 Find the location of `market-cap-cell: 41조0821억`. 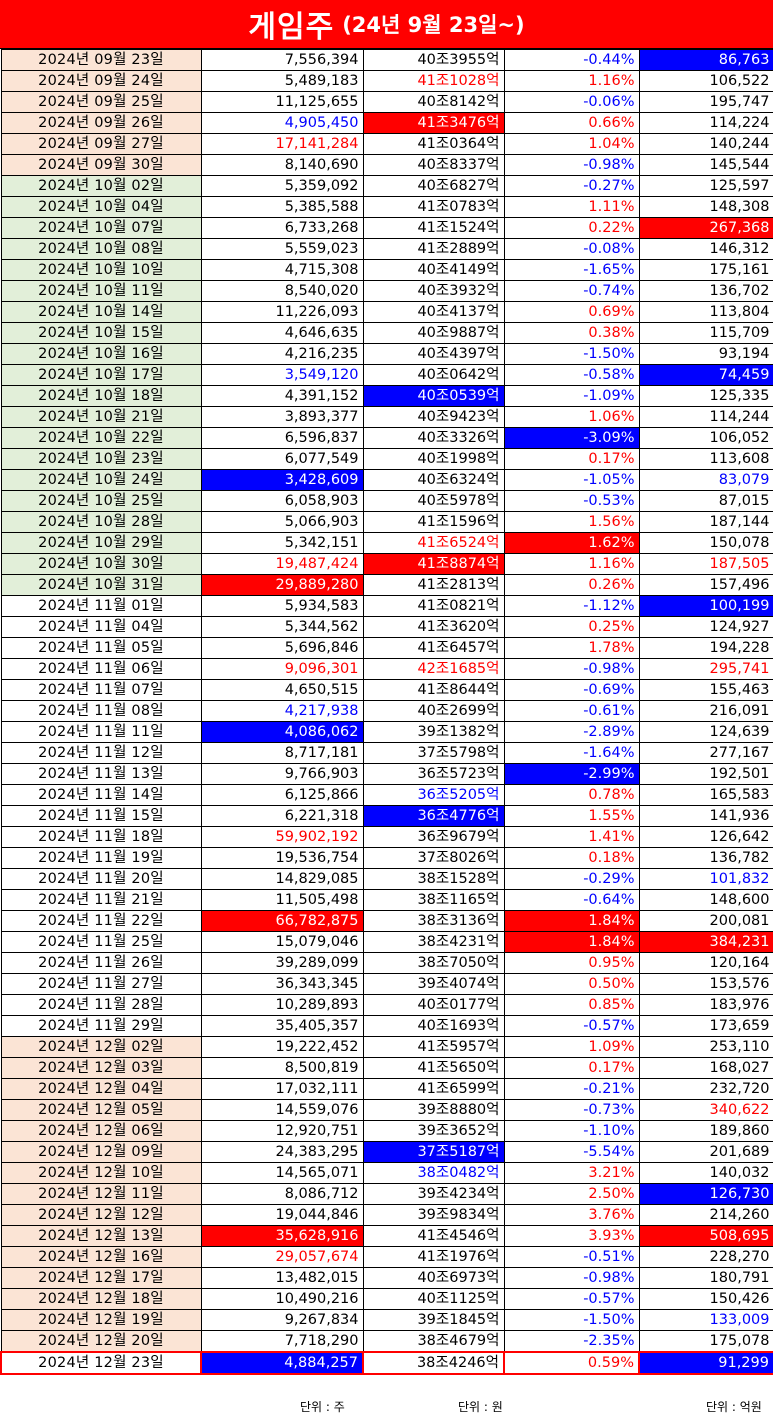

market-cap-cell: 41조0821억 is located at coordinates (433, 606).